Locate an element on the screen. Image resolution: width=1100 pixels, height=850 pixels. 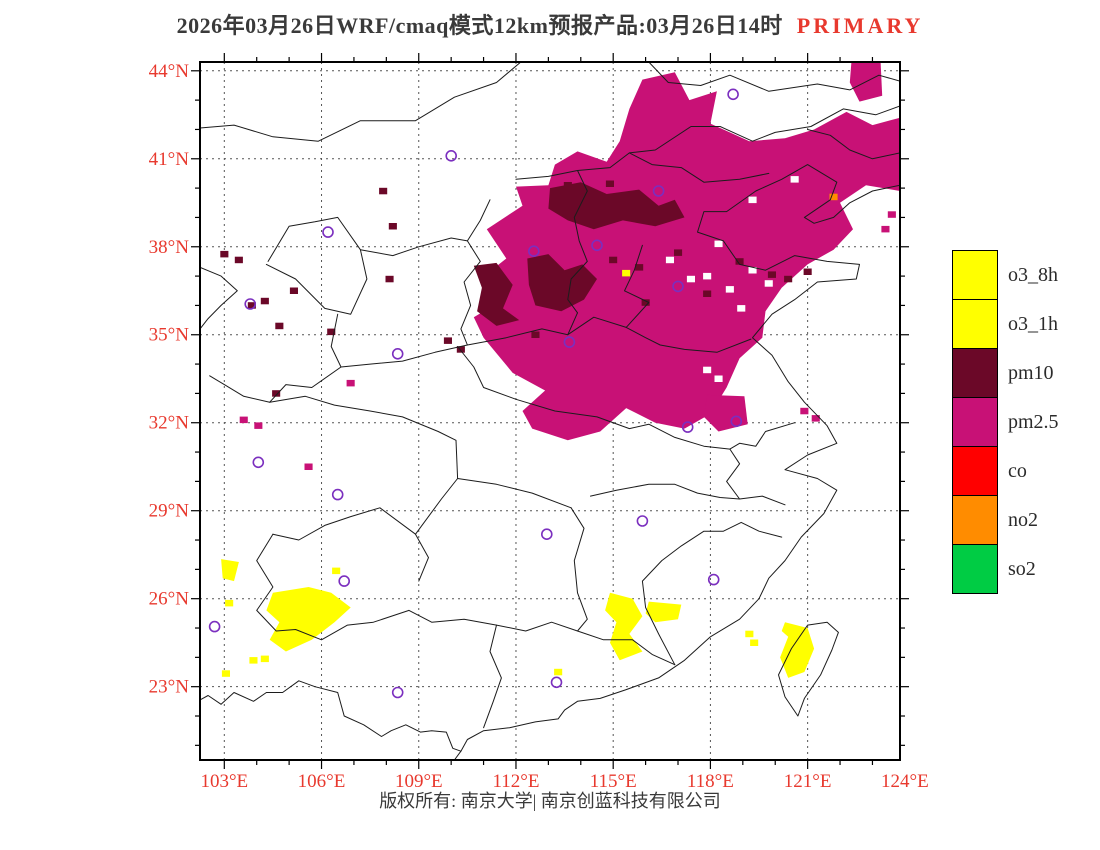
axis-label-lon: 106°E is located at coordinates (322, 781).